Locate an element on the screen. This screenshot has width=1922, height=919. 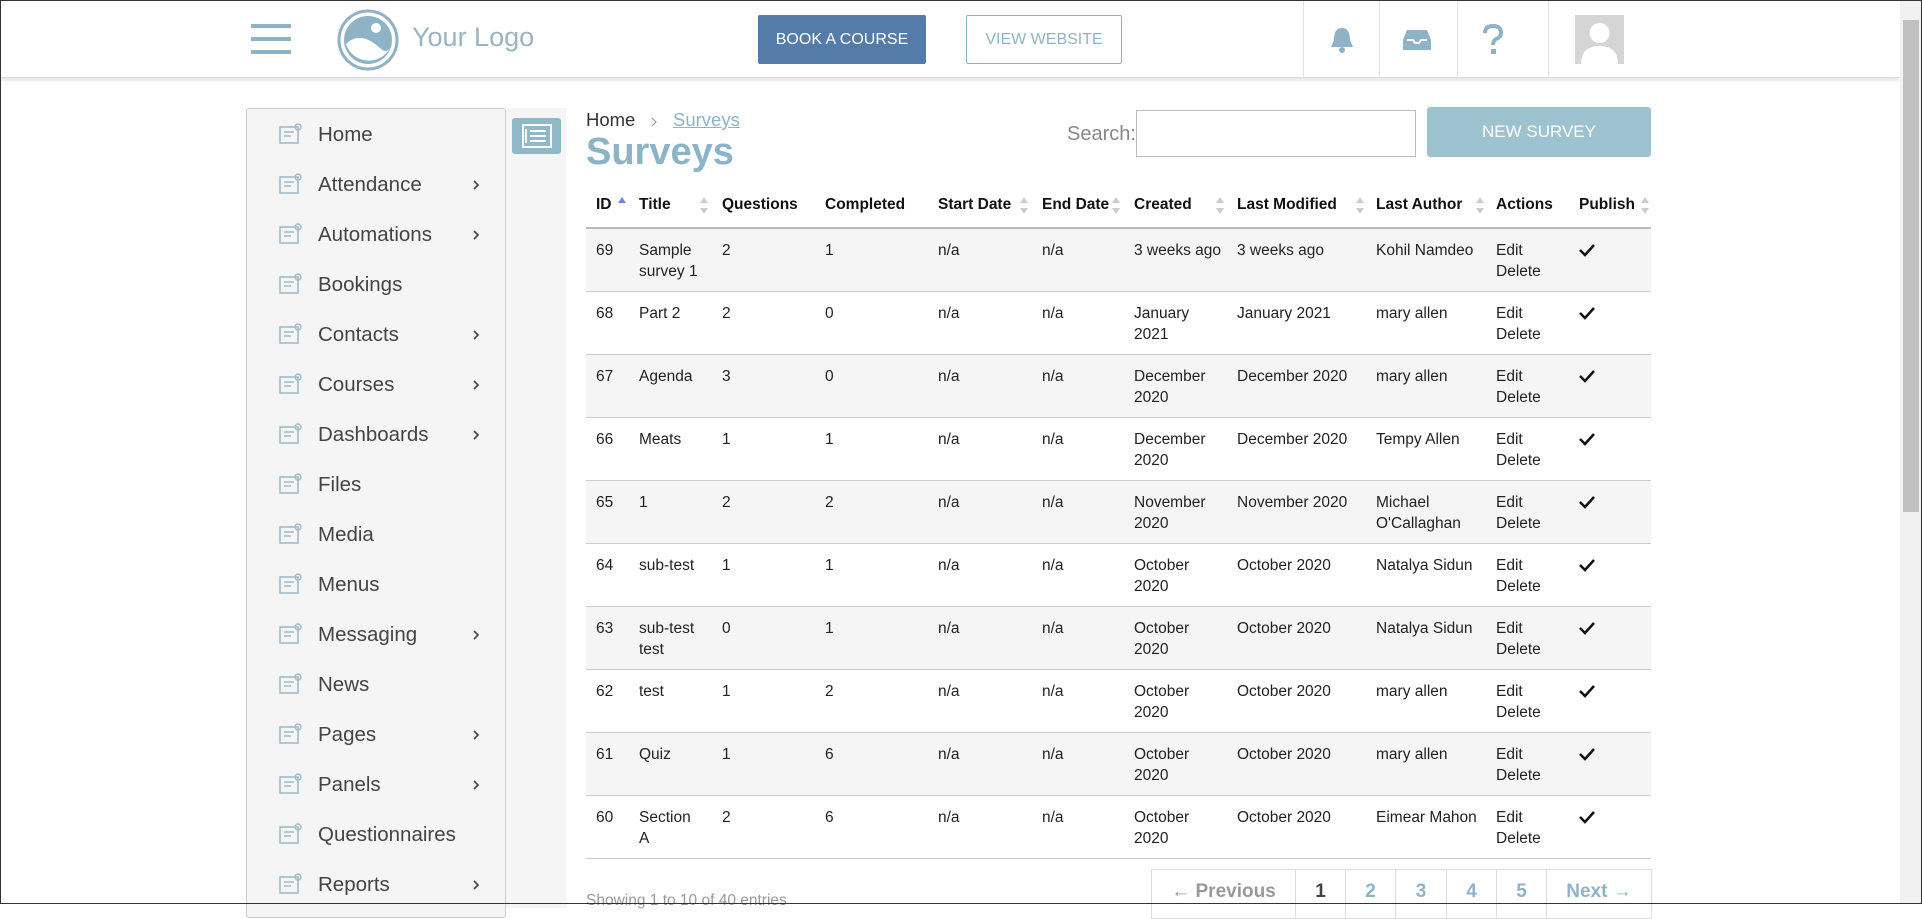
table-row is located at coordinates (1118, 260).